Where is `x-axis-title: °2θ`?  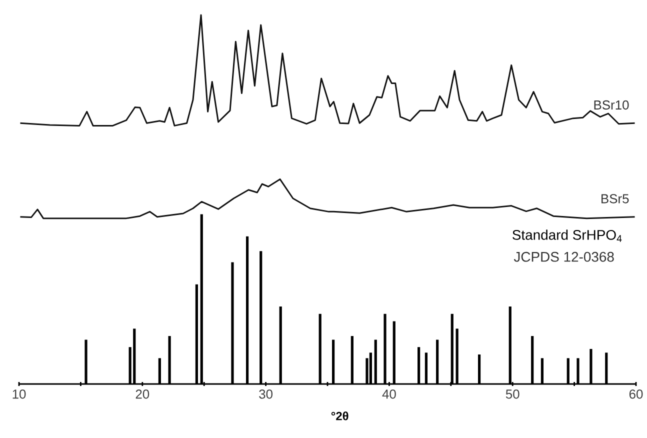
x-axis-title: °2θ is located at coordinates (339, 416).